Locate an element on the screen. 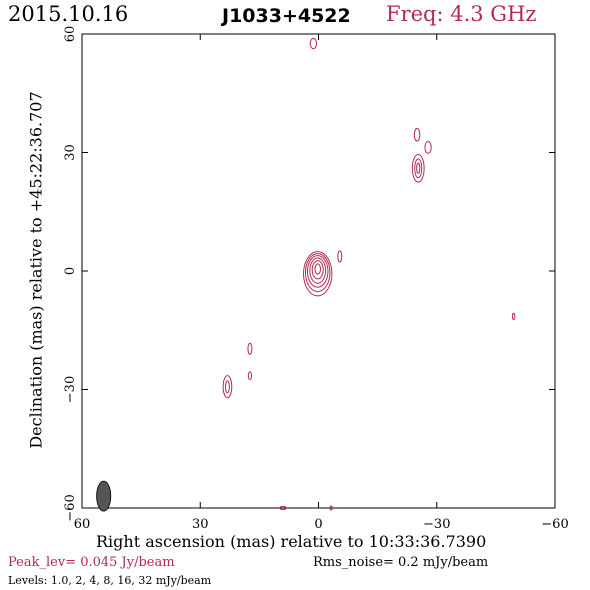 The height and width of the screenshot is (590, 590). contour-north-blob is located at coordinates (313, 43).